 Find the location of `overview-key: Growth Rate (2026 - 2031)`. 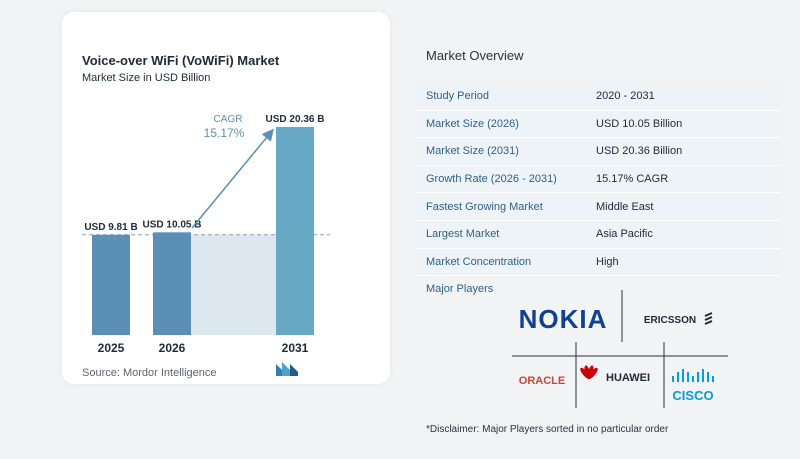

overview-key: Growth Rate (2026 - 2031) is located at coordinates (501, 179).